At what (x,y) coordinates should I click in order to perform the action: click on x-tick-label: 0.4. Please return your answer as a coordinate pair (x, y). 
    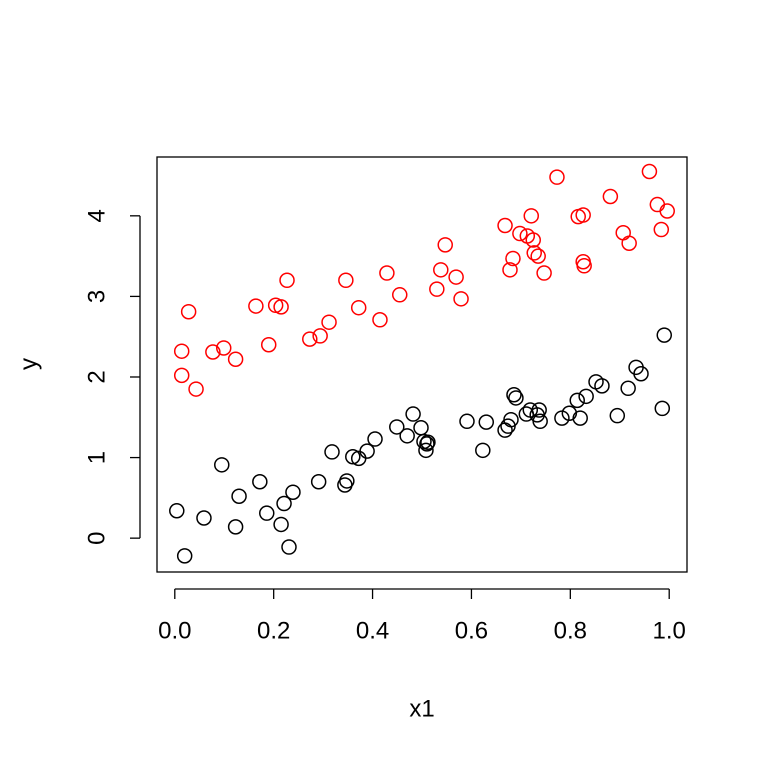
    Looking at the image, I should click on (372, 630).